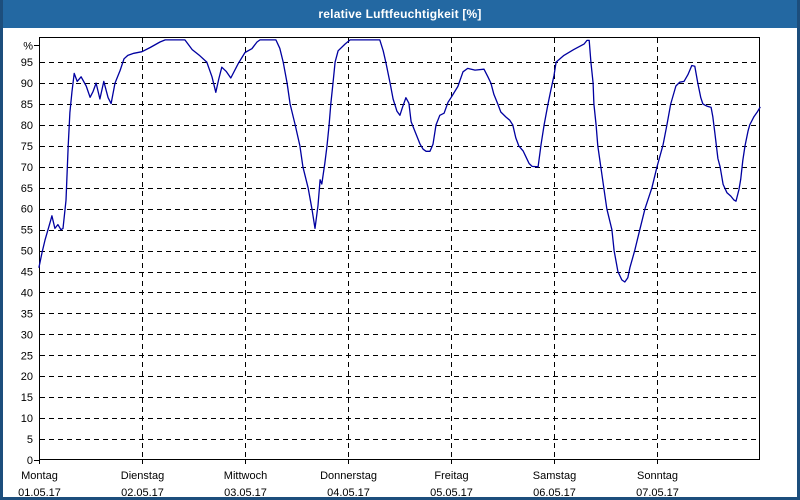  I want to click on x-day-label: Montag, so click(39, 476).